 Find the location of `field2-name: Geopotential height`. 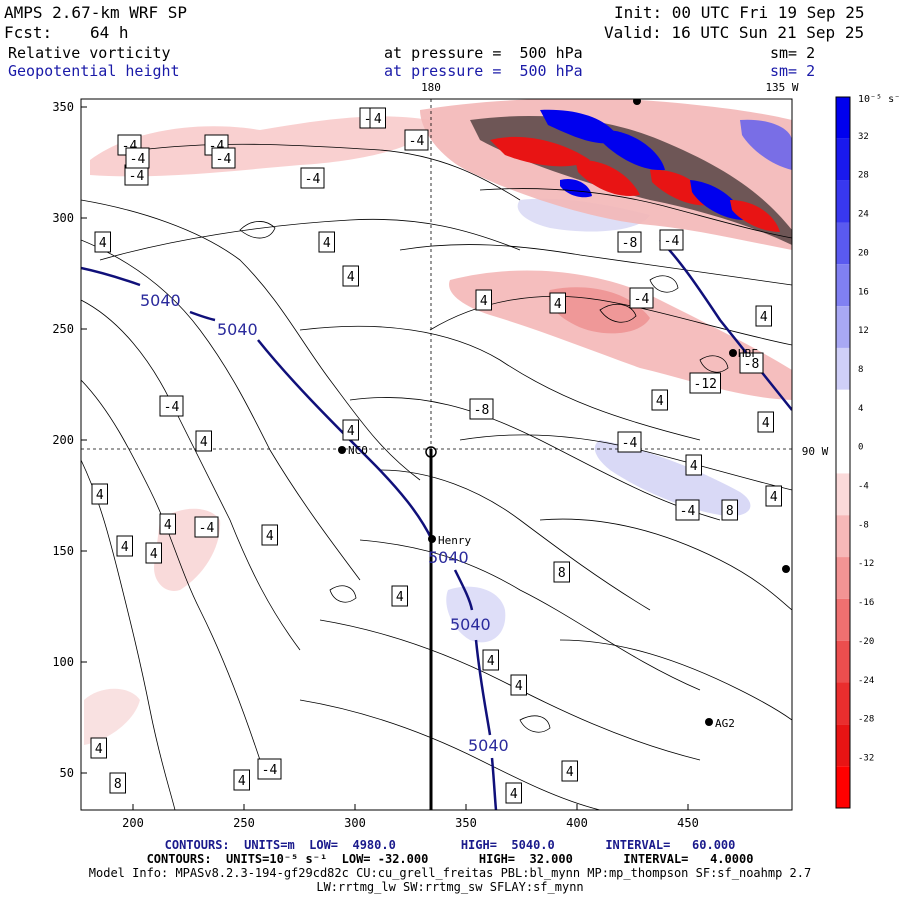

field2-name: Geopotential height is located at coordinates (94, 71).